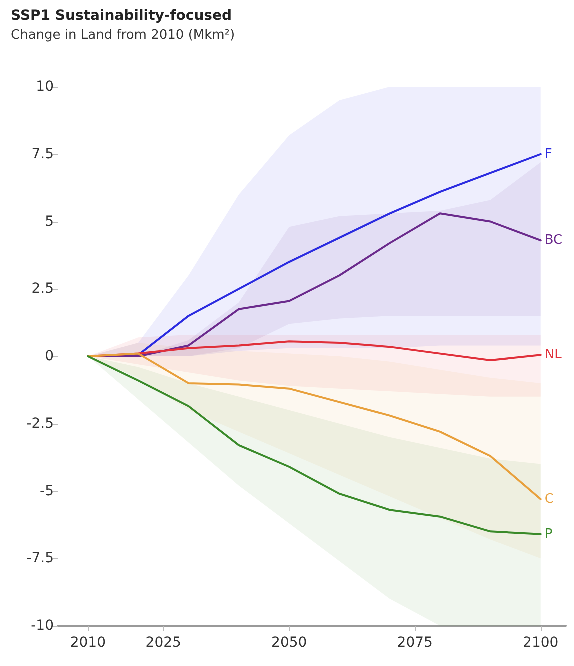  I want to click on series-label: P, so click(548, 534).